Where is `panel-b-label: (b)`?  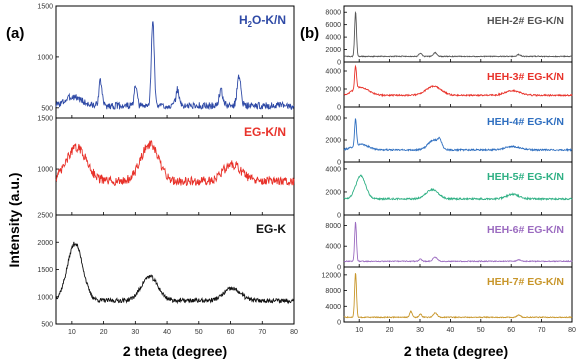
panel-b-label: (b) is located at coordinates (309, 33).